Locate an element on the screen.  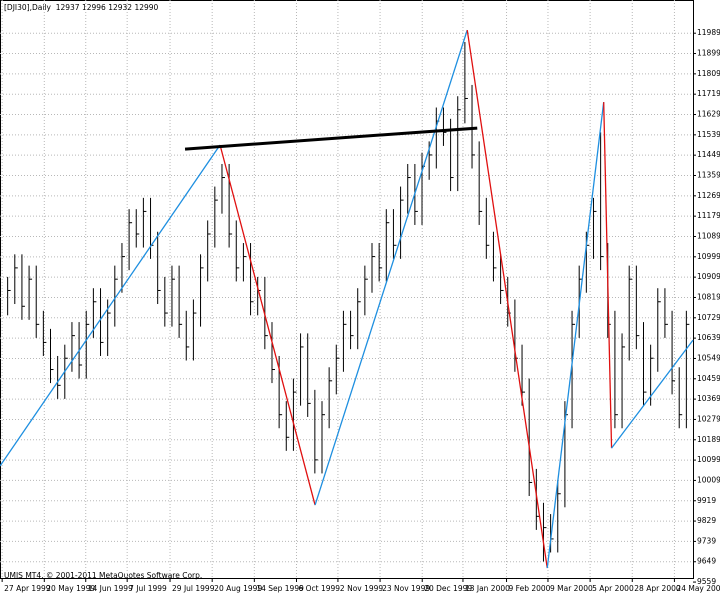
y-tick-label: 9739 is located at coordinates (706, 540).